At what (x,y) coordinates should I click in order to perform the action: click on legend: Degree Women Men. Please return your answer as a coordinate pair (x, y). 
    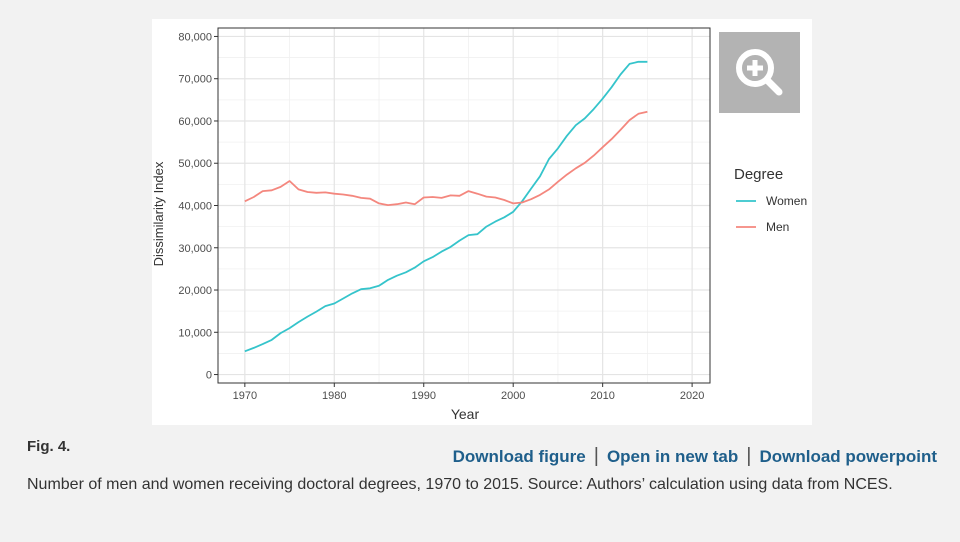
    Looking at the image, I should click on (770, 200).